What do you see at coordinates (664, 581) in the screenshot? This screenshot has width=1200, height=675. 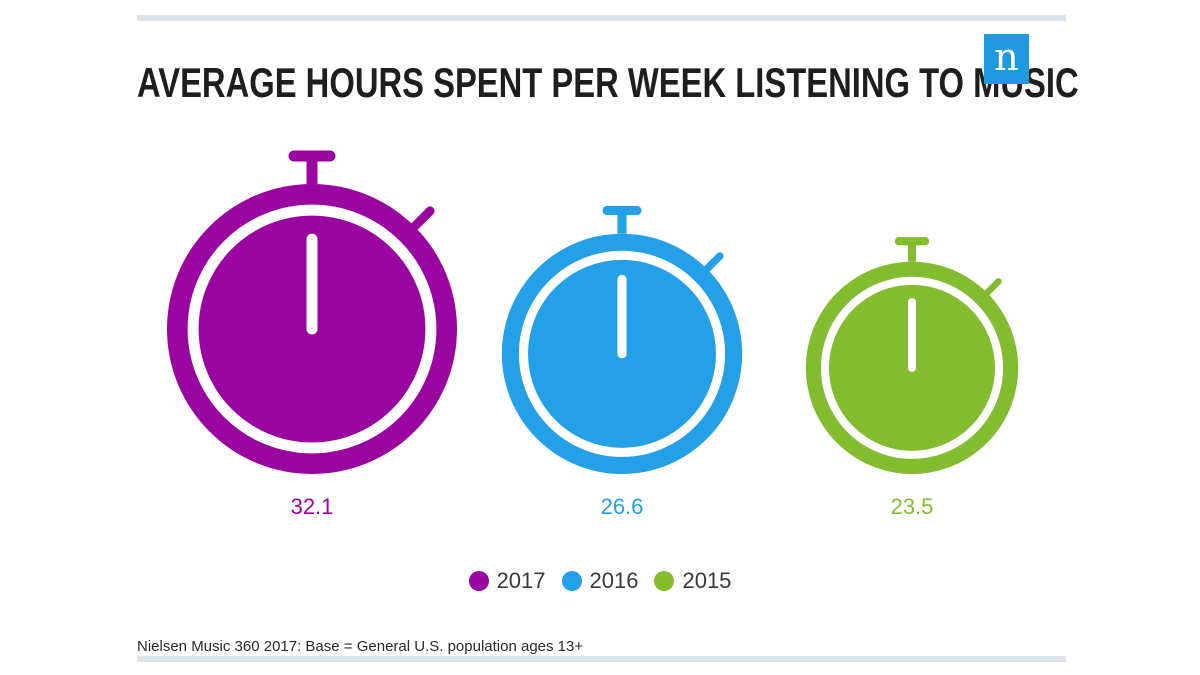 I see `legend-dot-2015` at bounding box center [664, 581].